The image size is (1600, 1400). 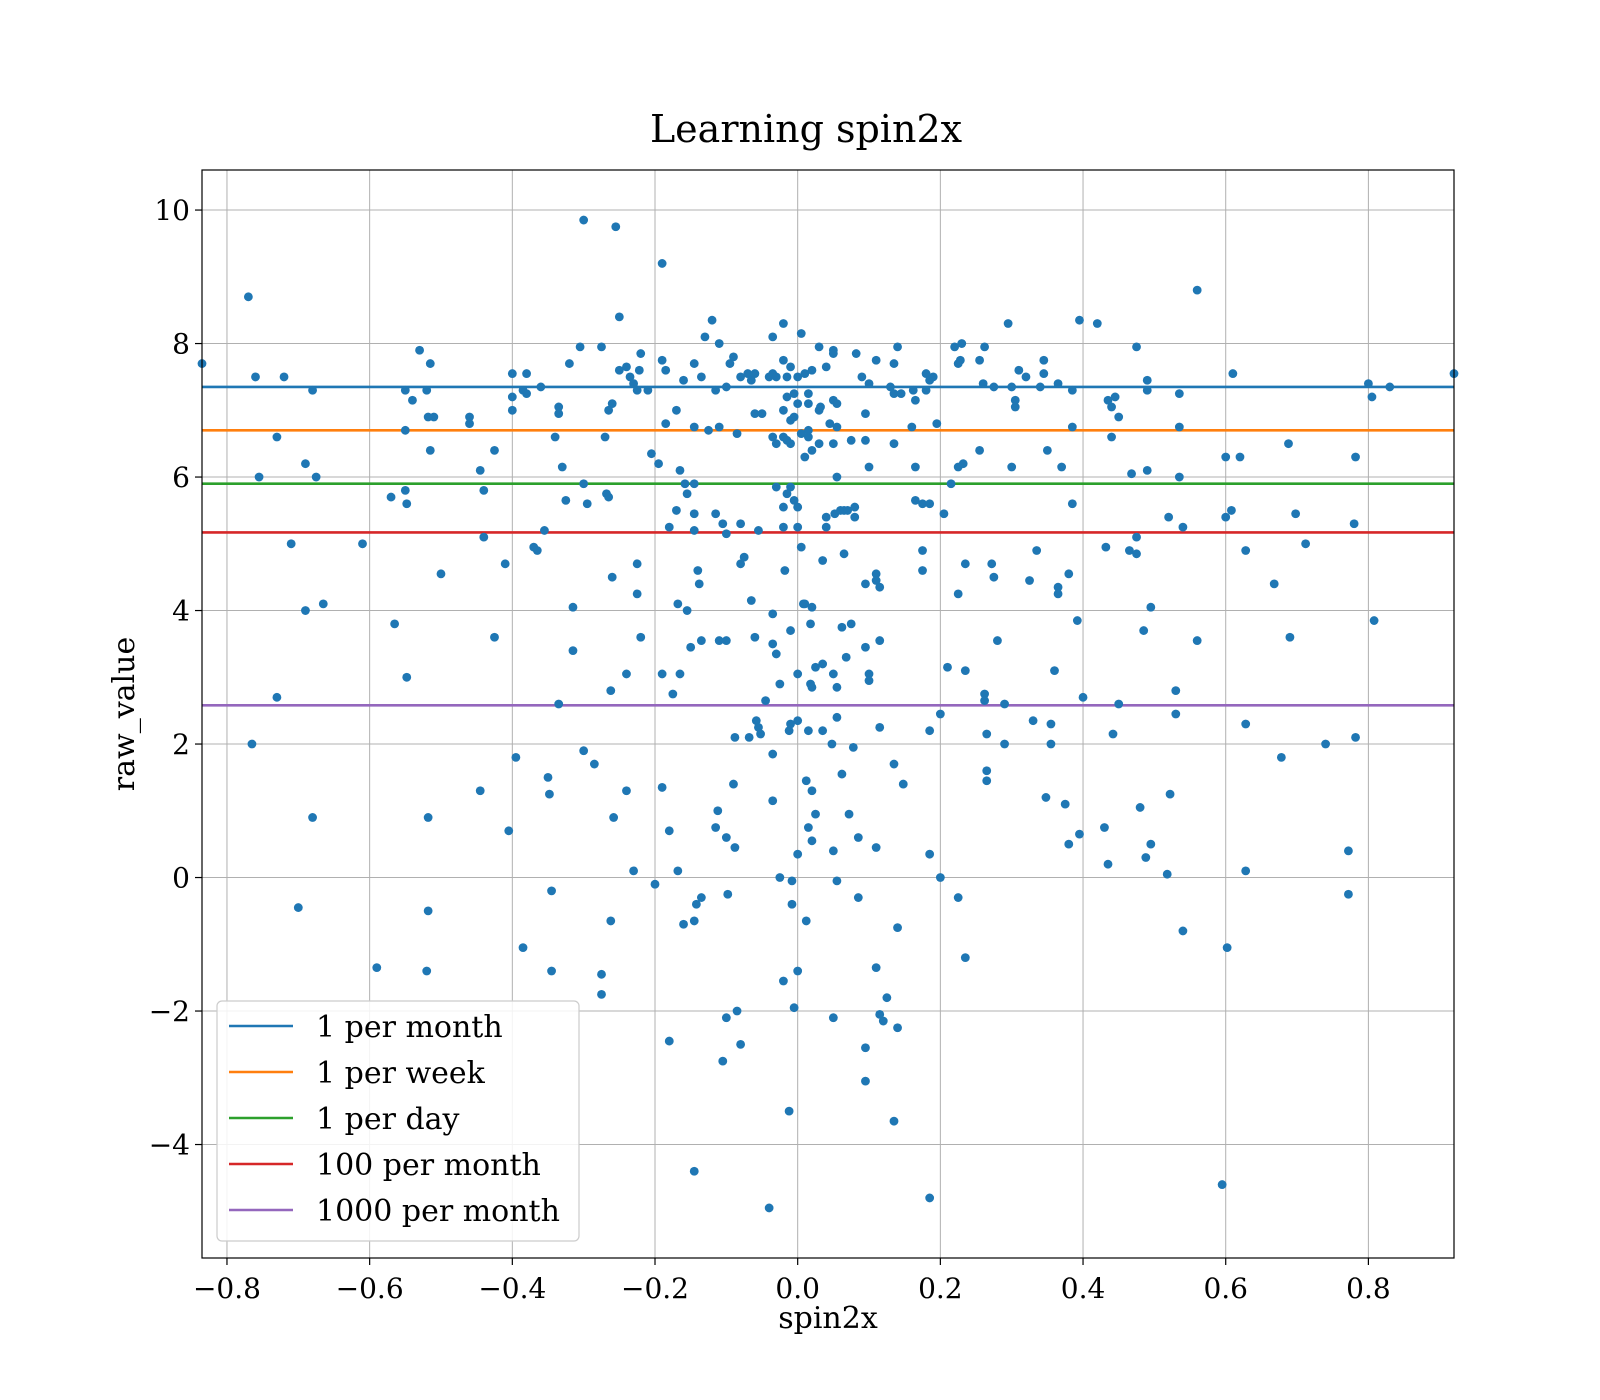 I want to click on y-axis-label: raw_value, so click(x=124, y=714).